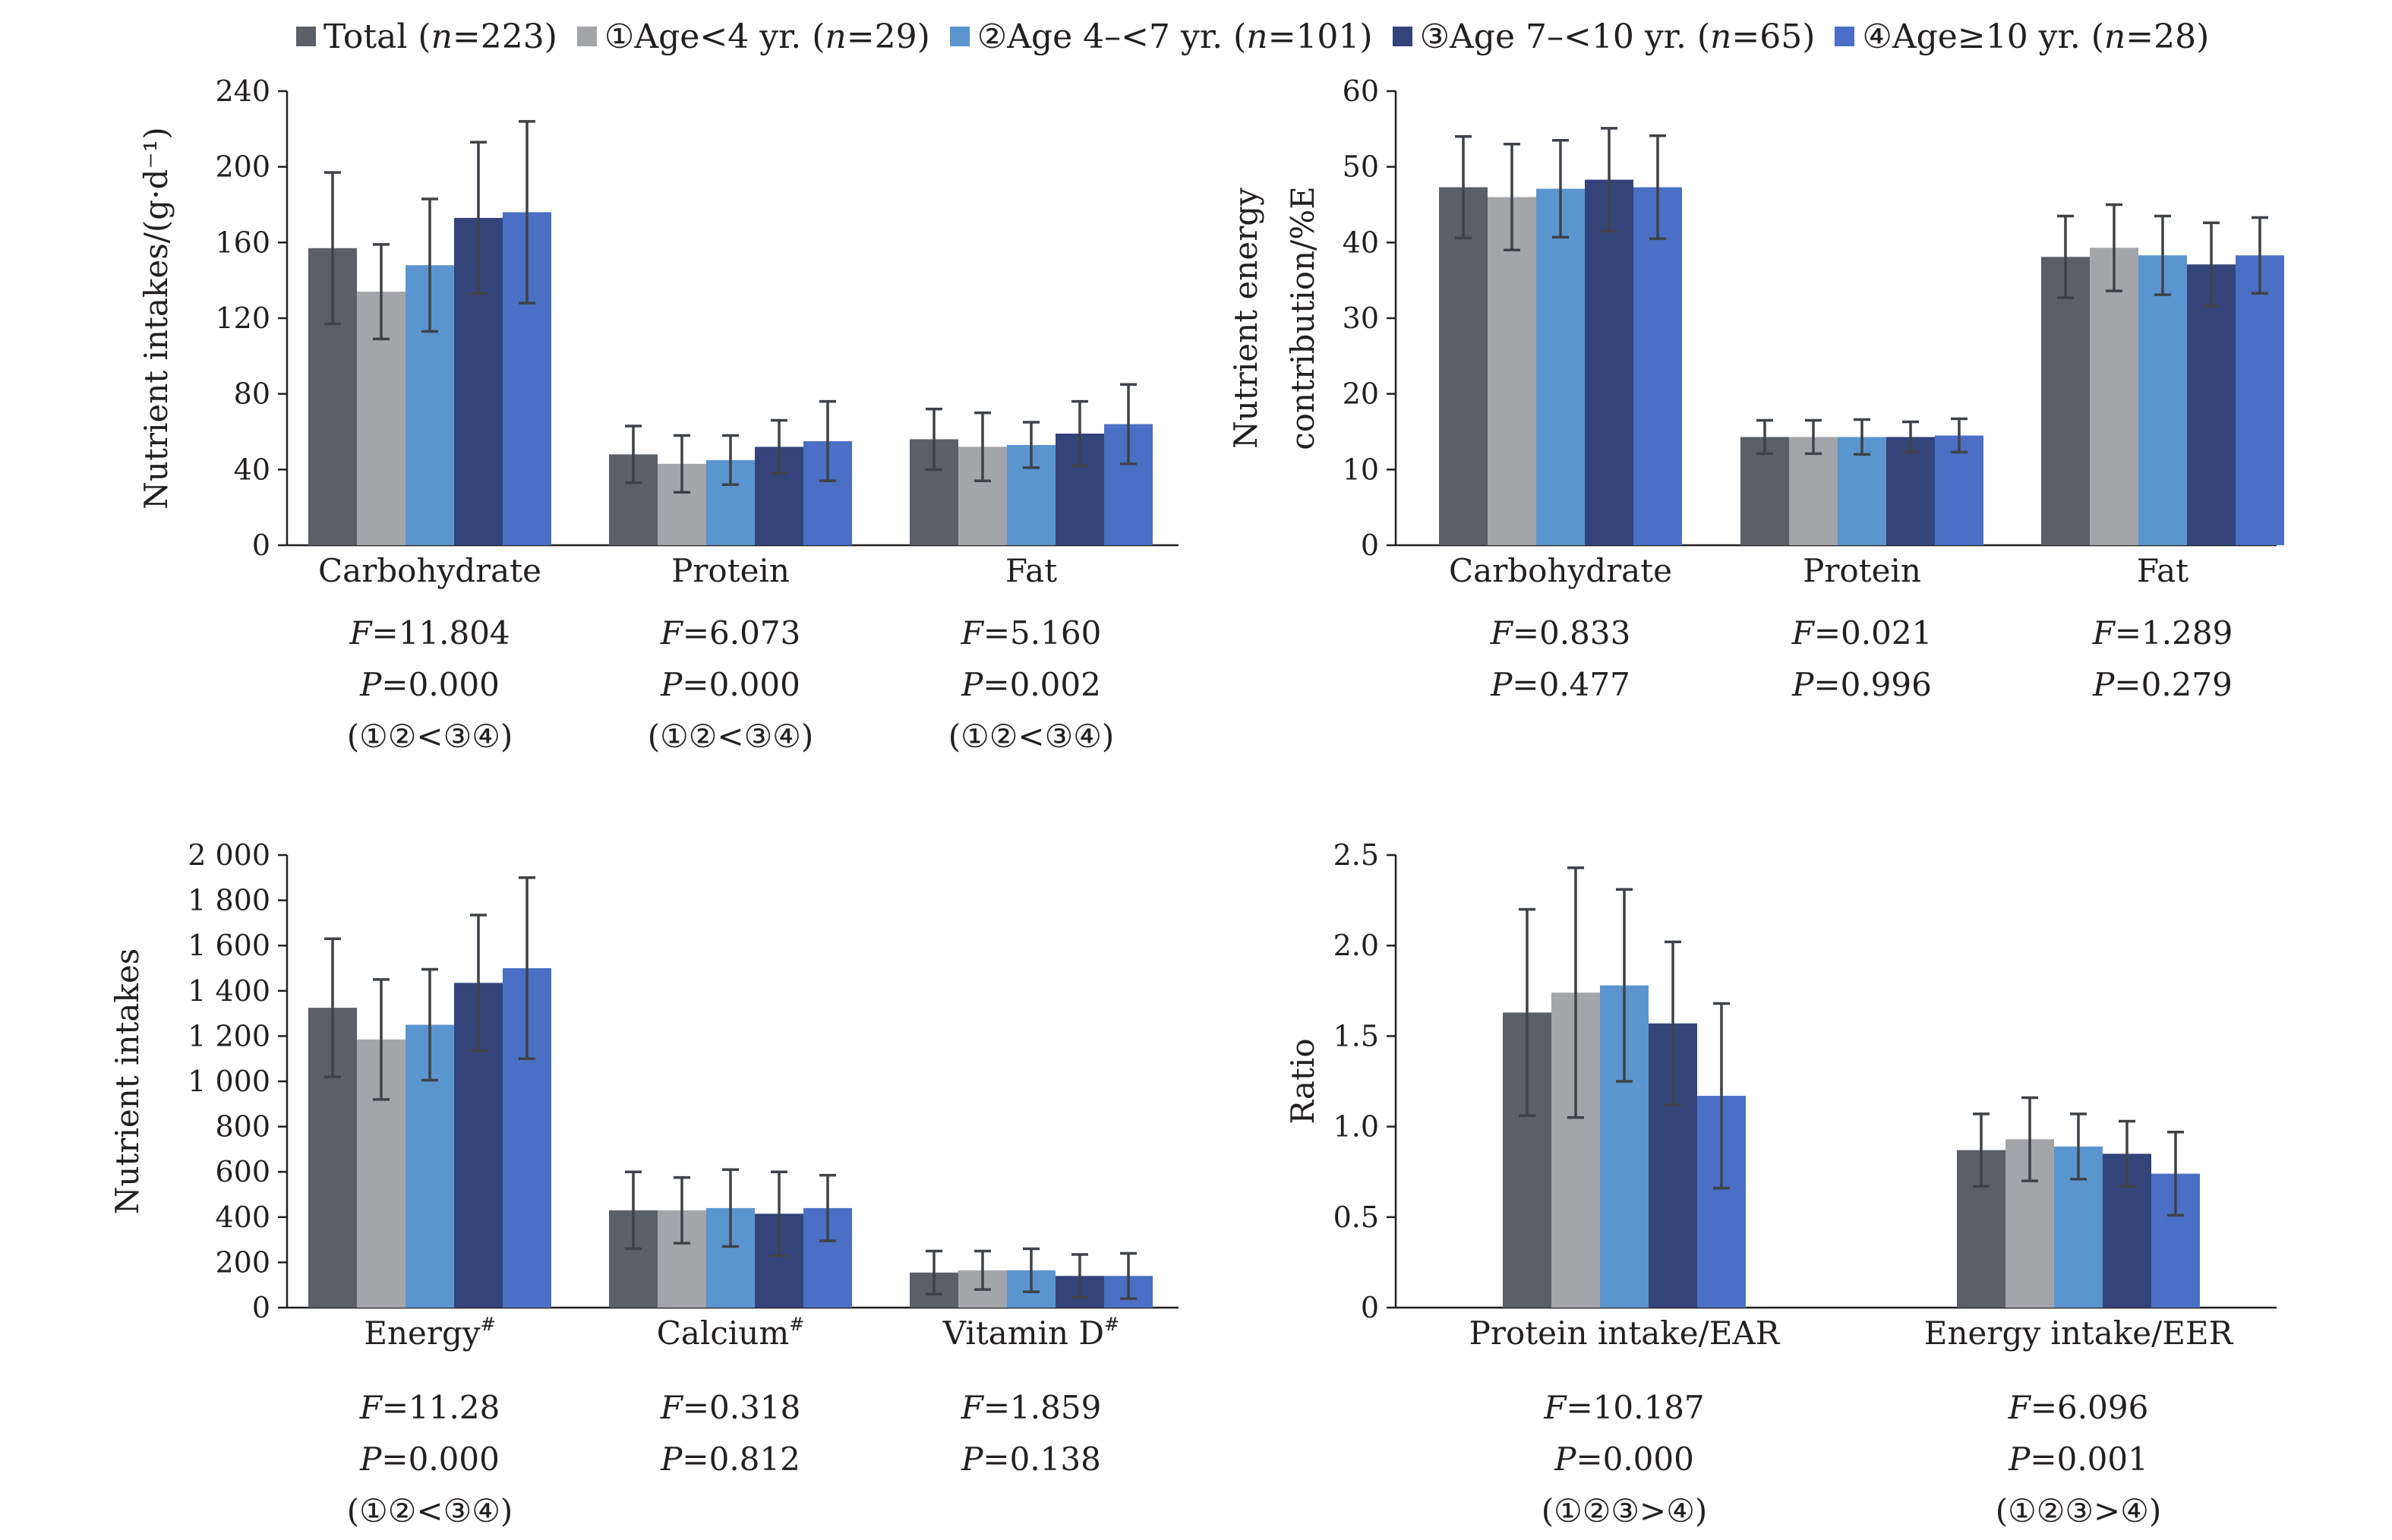  Describe the element at coordinates (2022, 37) in the screenshot. I see `legend-item: ④Age≥10 yr. (n=28)` at that location.